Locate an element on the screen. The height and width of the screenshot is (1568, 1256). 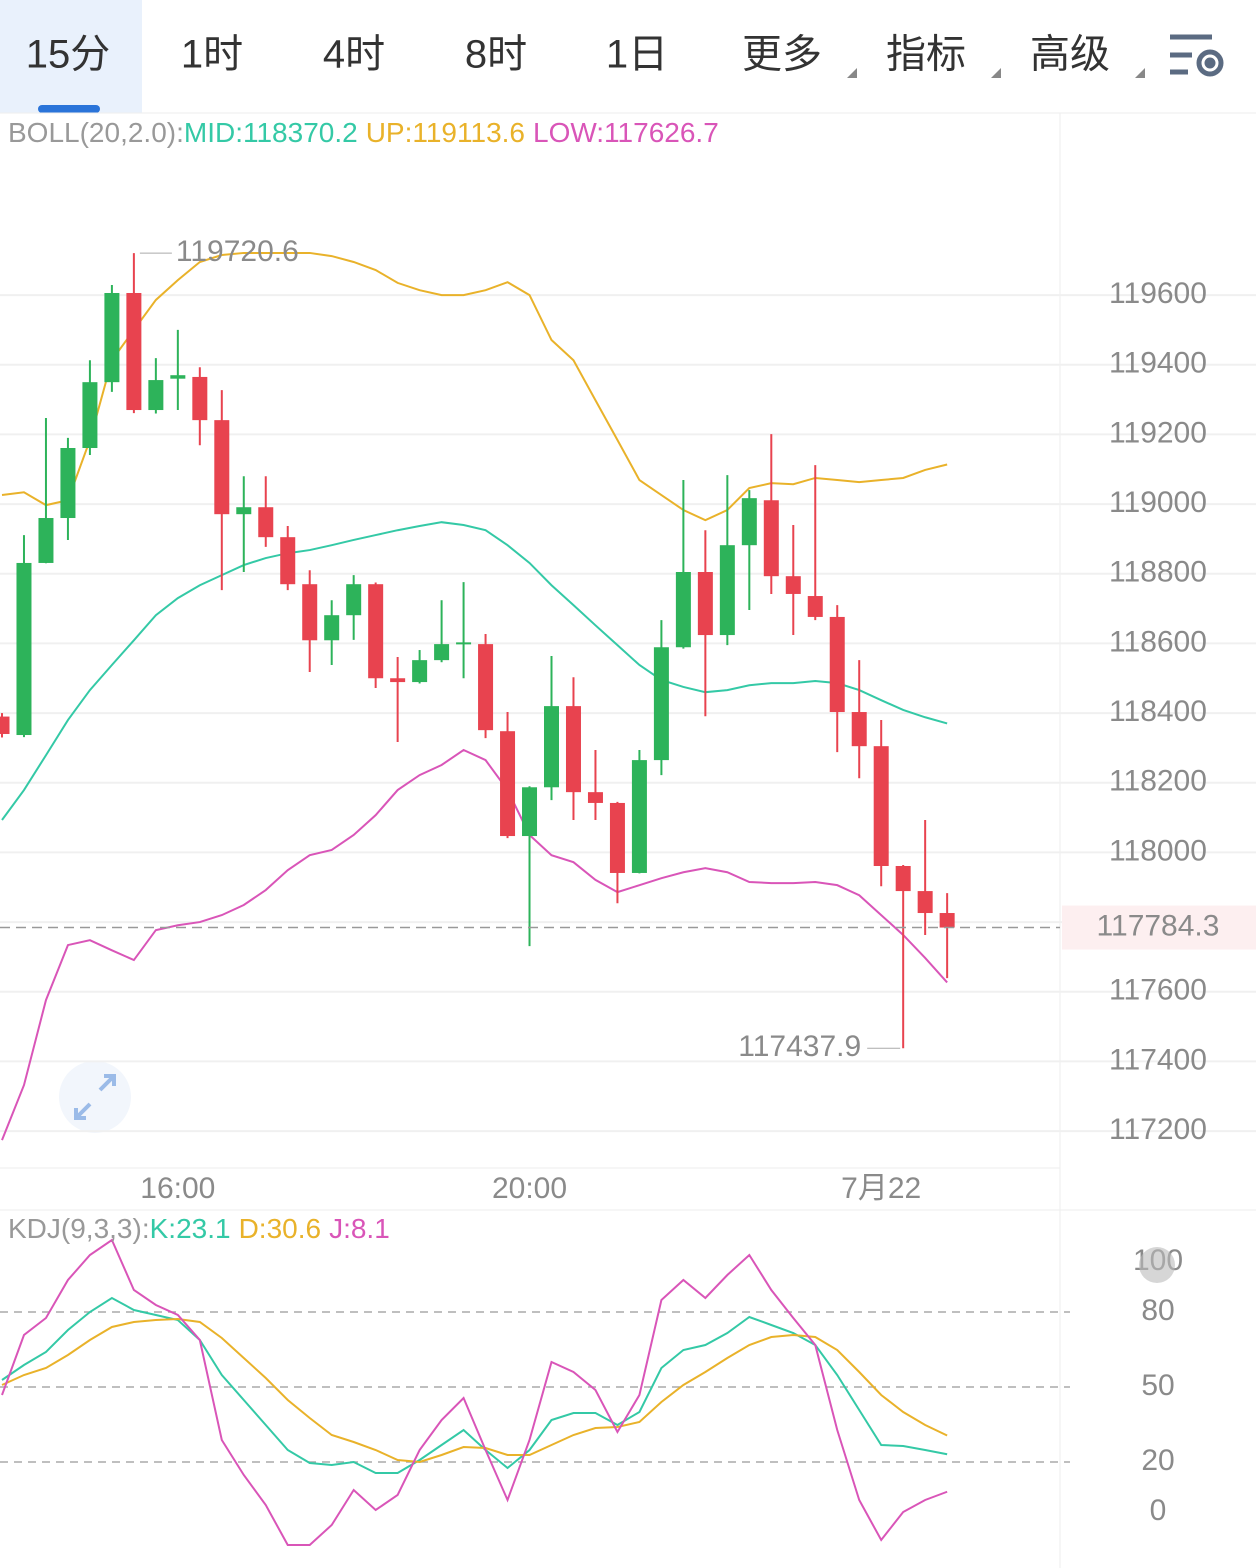
legend-entry: K:23.1 is located at coordinates (190, 1228).